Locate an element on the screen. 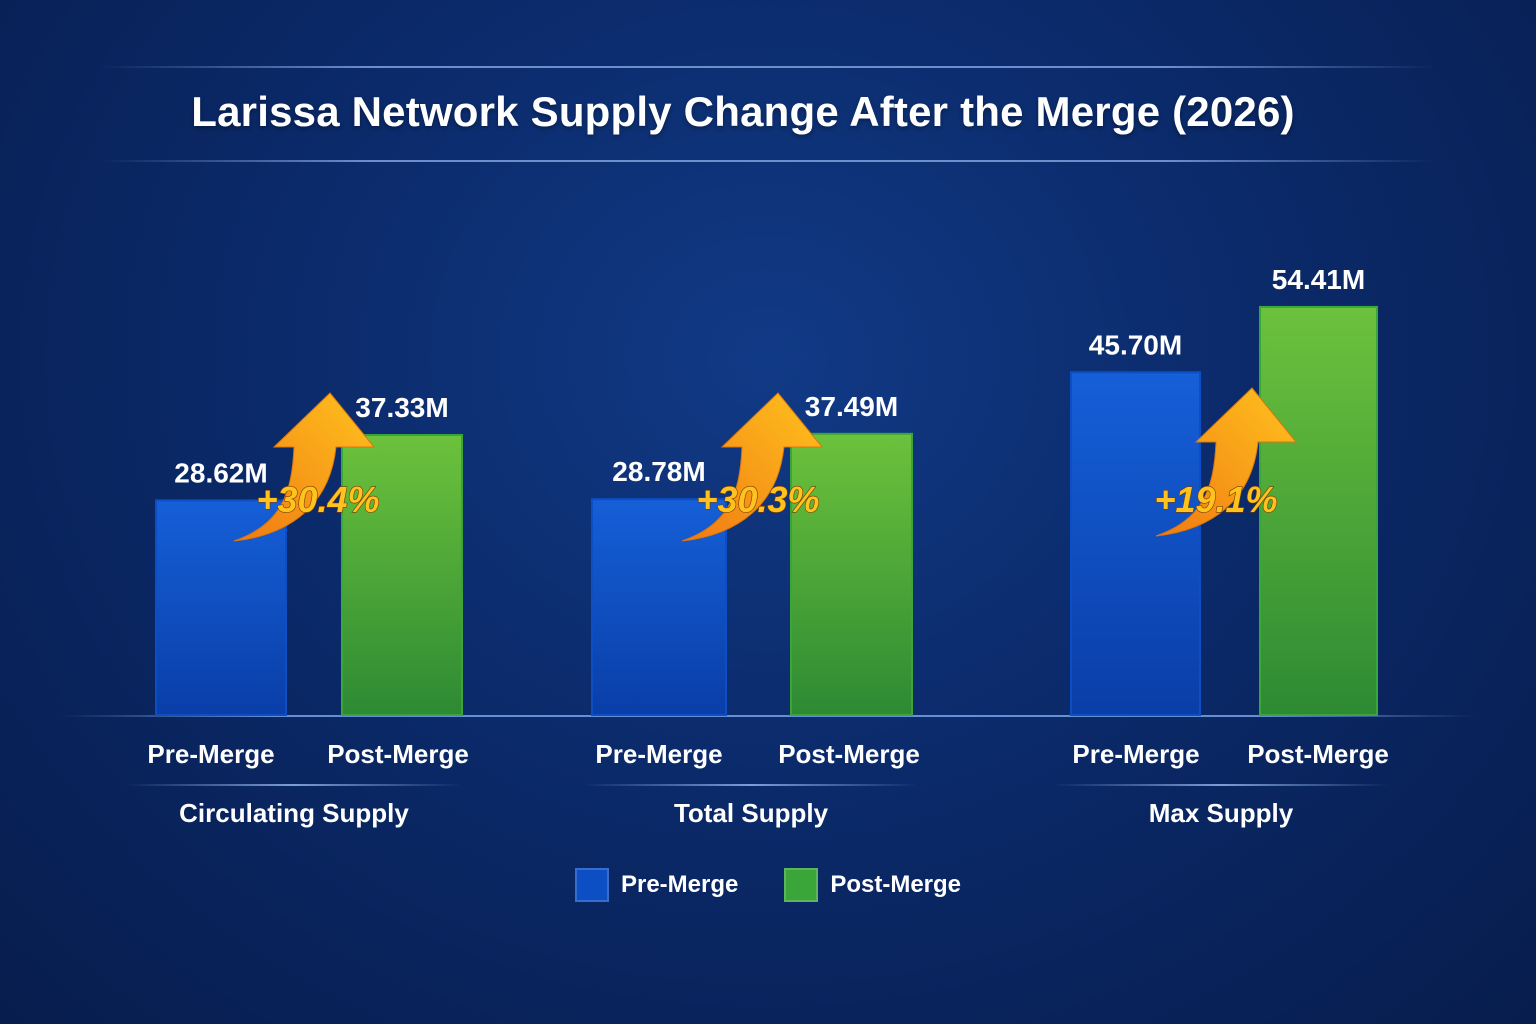 Image resolution: width=1536 pixels, height=1024 pixels. bar-circulating-supply-pre-merge is located at coordinates (221, 607).